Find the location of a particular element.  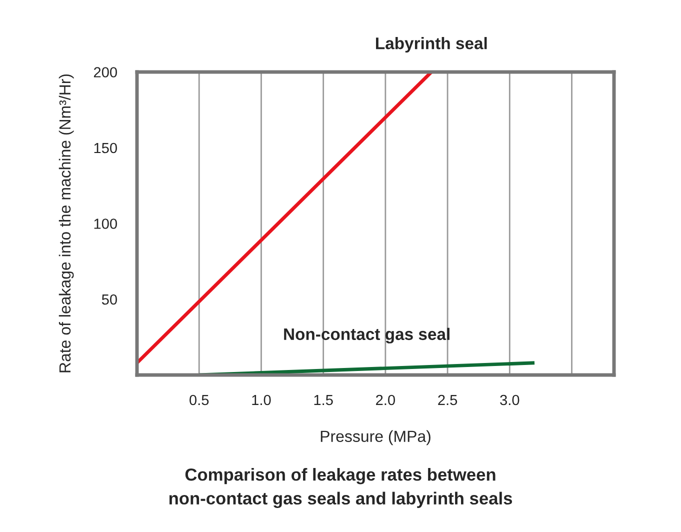

y-axis-title: Rate of leakage into the machine (Nm³/Hr) is located at coordinates (66, 223).